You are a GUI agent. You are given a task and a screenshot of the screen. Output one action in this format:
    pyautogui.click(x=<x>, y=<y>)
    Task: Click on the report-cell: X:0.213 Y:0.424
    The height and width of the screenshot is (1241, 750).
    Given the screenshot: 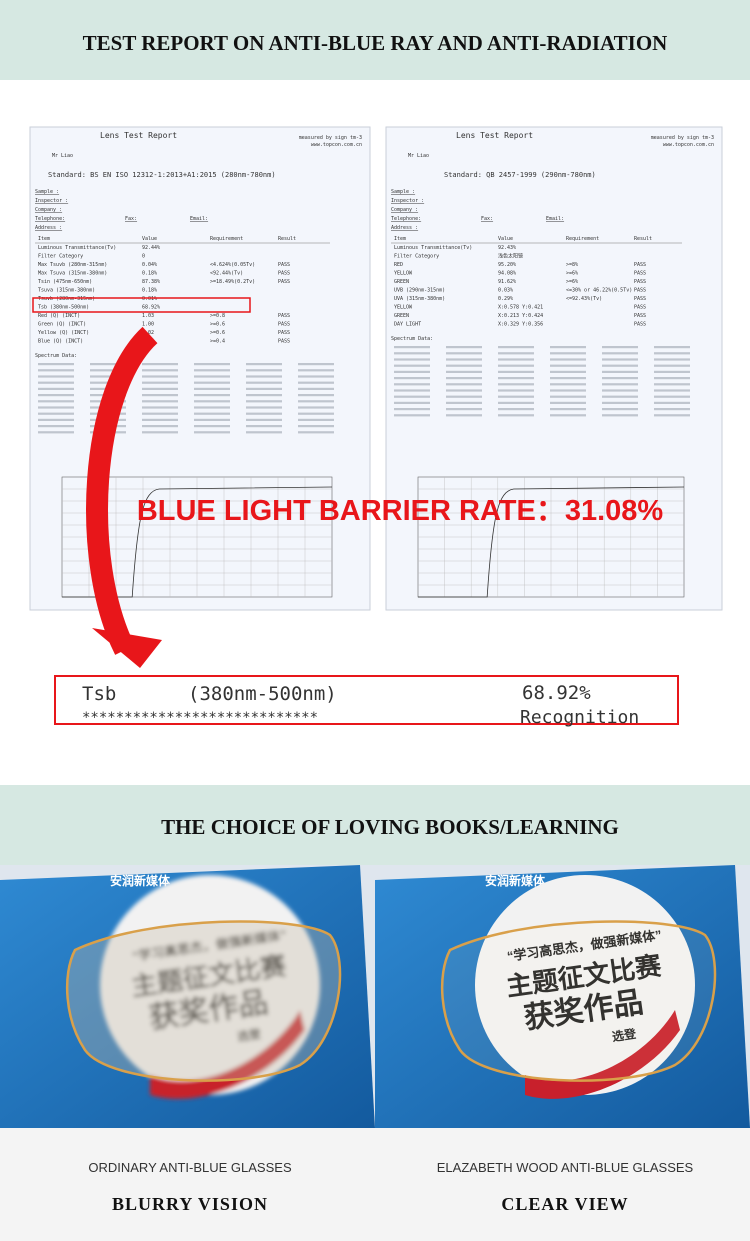 What is the action you would take?
    pyautogui.click(x=520, y=316)
    